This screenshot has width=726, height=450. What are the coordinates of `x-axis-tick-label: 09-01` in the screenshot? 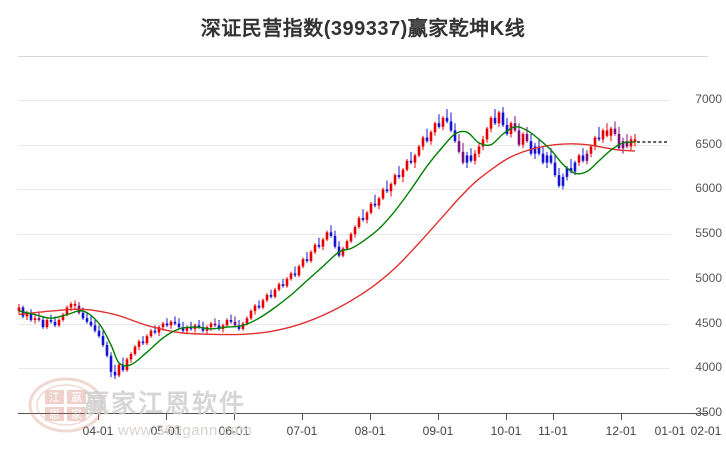 It's located at (438, 431).